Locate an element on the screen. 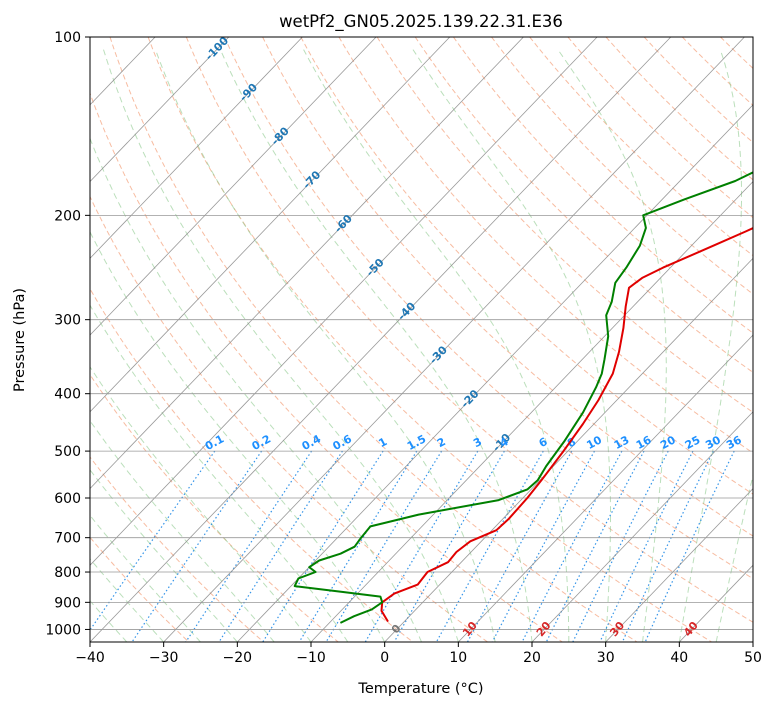 The width and height of the screenshot is (775, 708). x-tick-label: −20 is located at coordinates (238, 658).